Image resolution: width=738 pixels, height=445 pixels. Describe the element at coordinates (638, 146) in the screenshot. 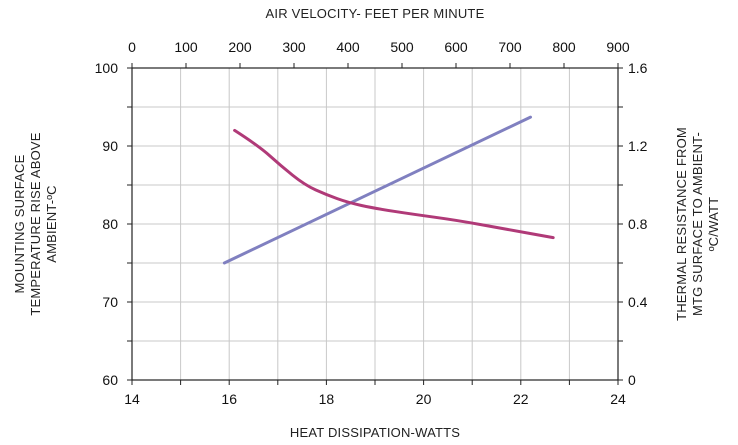

I see `y-right-tick-label: 1.2` at that location.